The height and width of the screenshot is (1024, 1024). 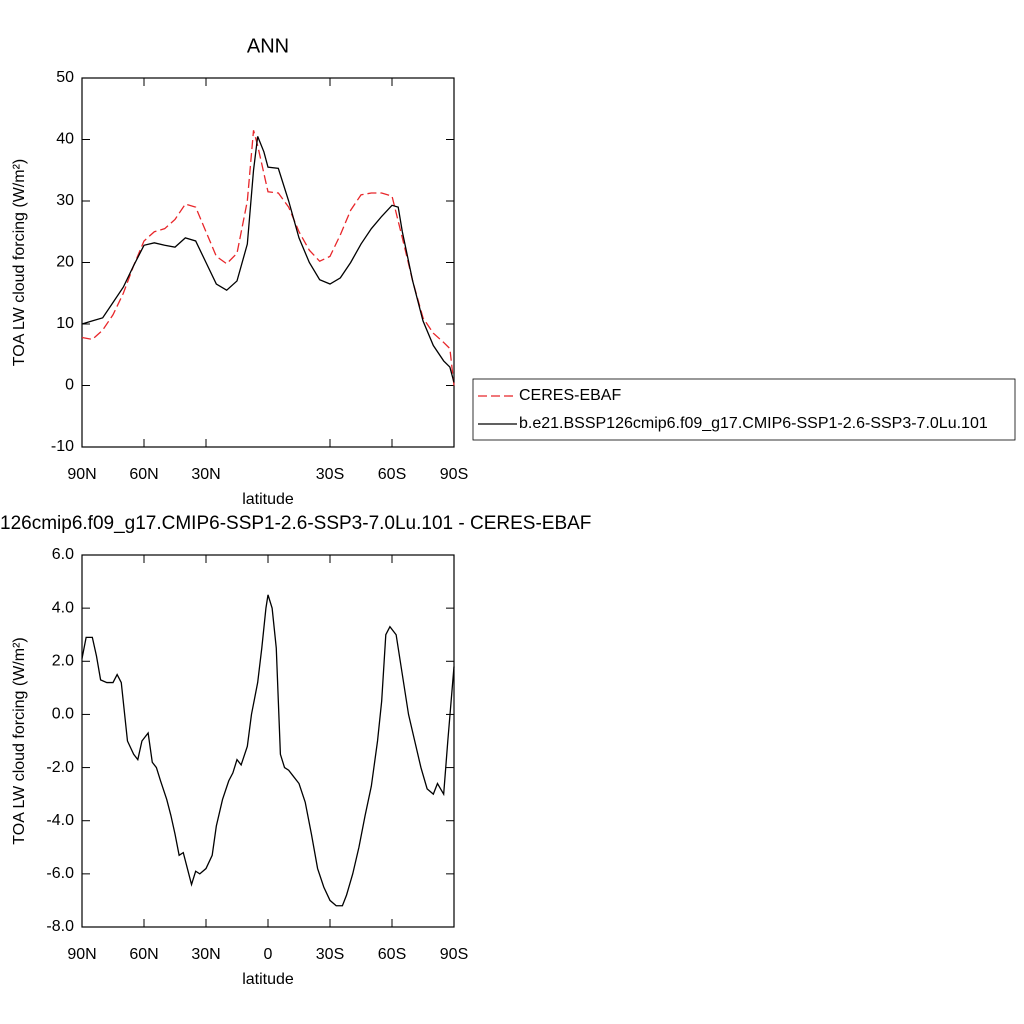 What do you see at coordinates (63, 607) in the screenshot?
I see `y-tick-label: 4.0` at bounding box center [63, 607].